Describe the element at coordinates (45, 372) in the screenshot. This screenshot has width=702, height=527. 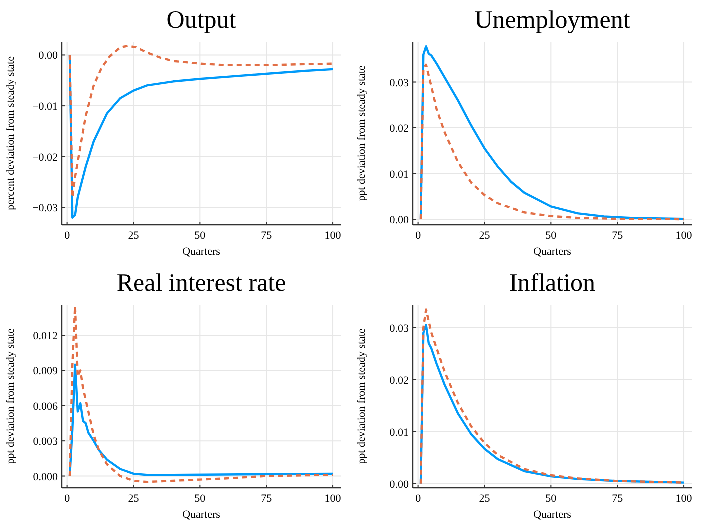
I see `y-tick-label: 0.009` at that location.